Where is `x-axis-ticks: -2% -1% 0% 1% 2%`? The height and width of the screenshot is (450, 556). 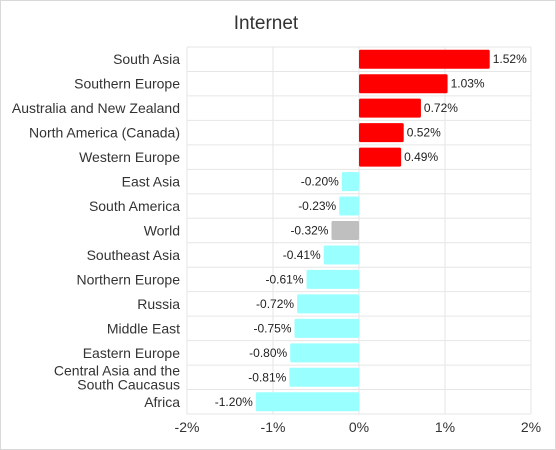
x-axis-ticks: -2% -1% 0% 1% 2% is located at coordinates (358, 427).